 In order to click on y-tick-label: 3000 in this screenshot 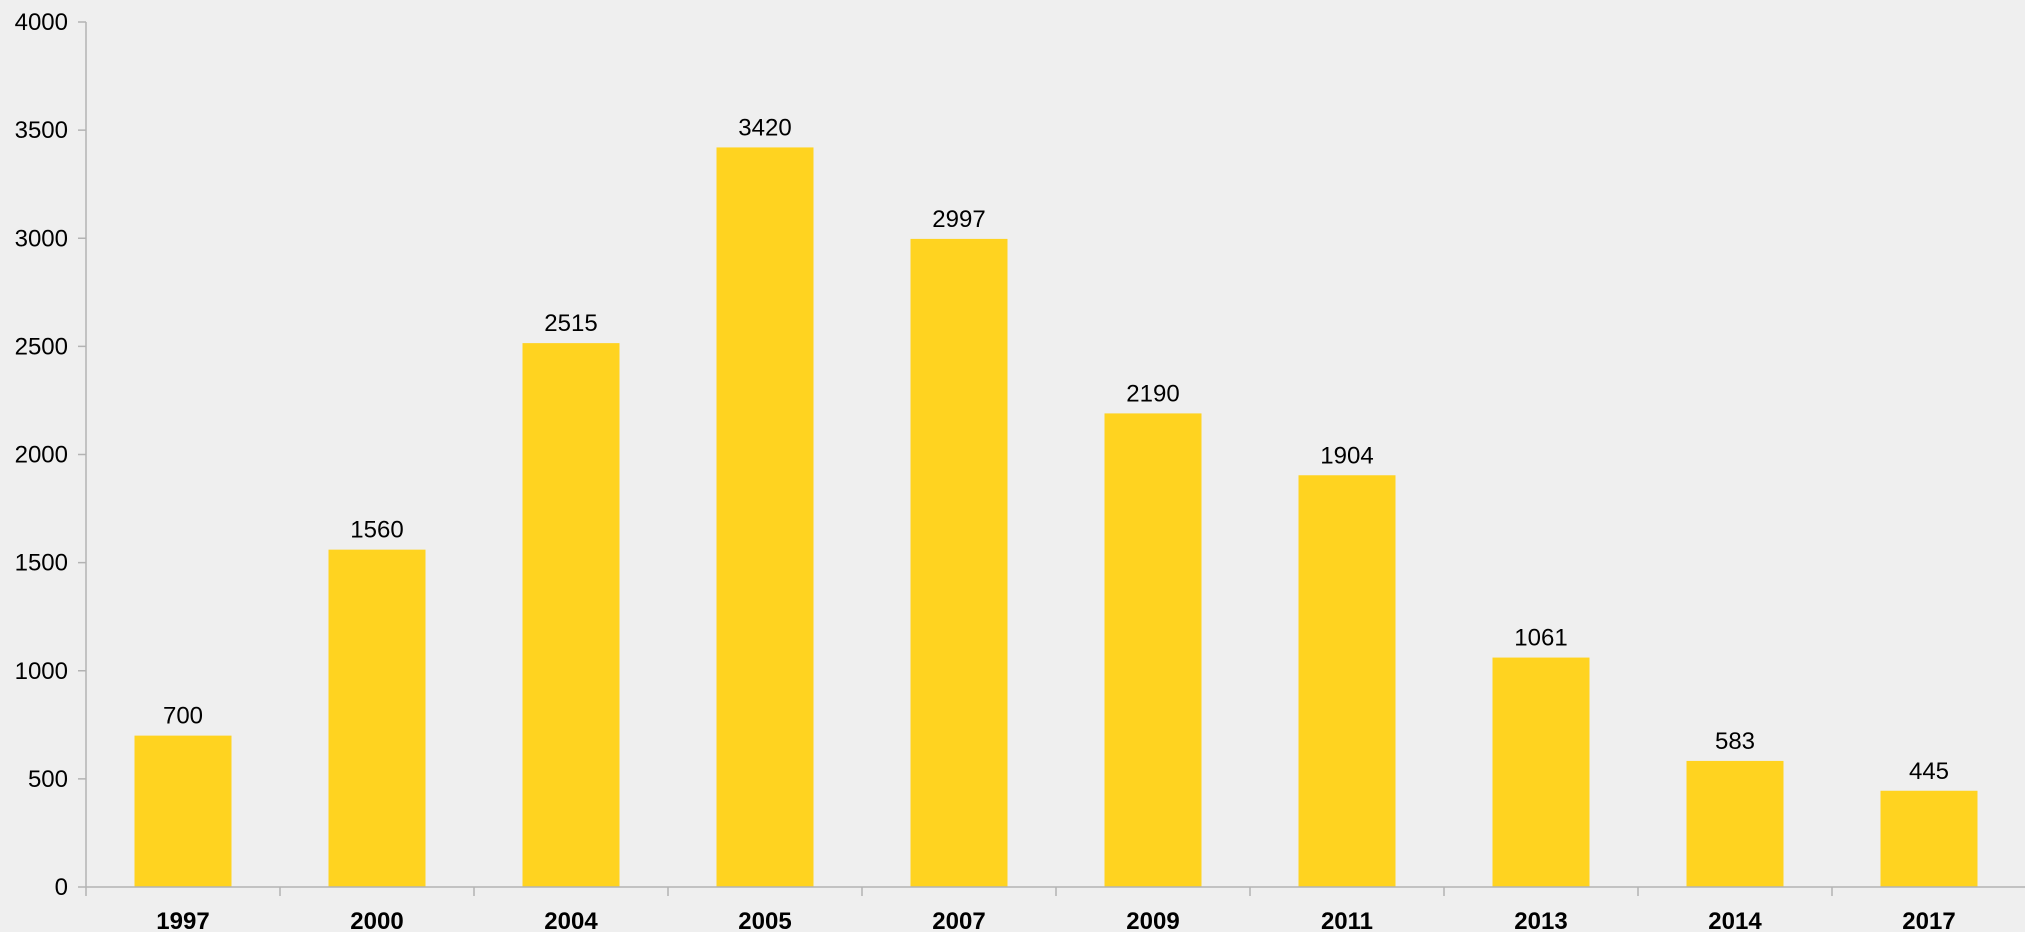, I will do `click(41, 238)`.